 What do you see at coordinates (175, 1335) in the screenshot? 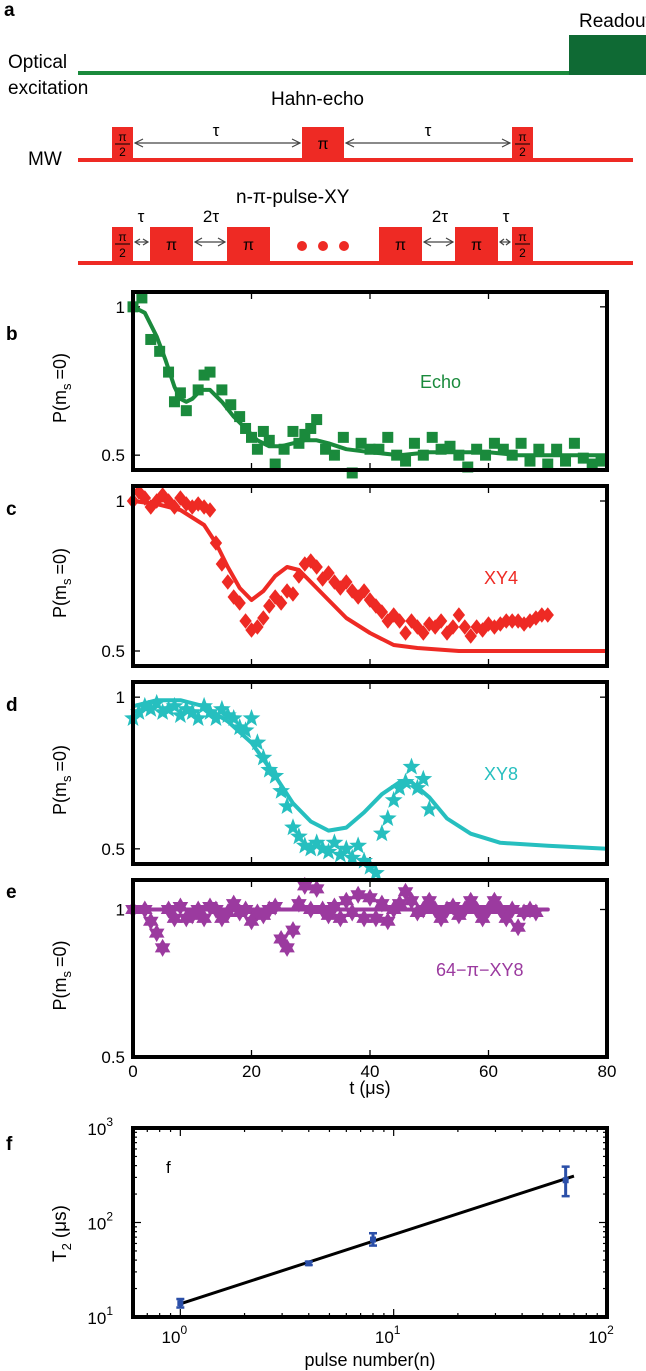
I see `panel-f-xtick-label: 100` at bounding box center [175, 1335].